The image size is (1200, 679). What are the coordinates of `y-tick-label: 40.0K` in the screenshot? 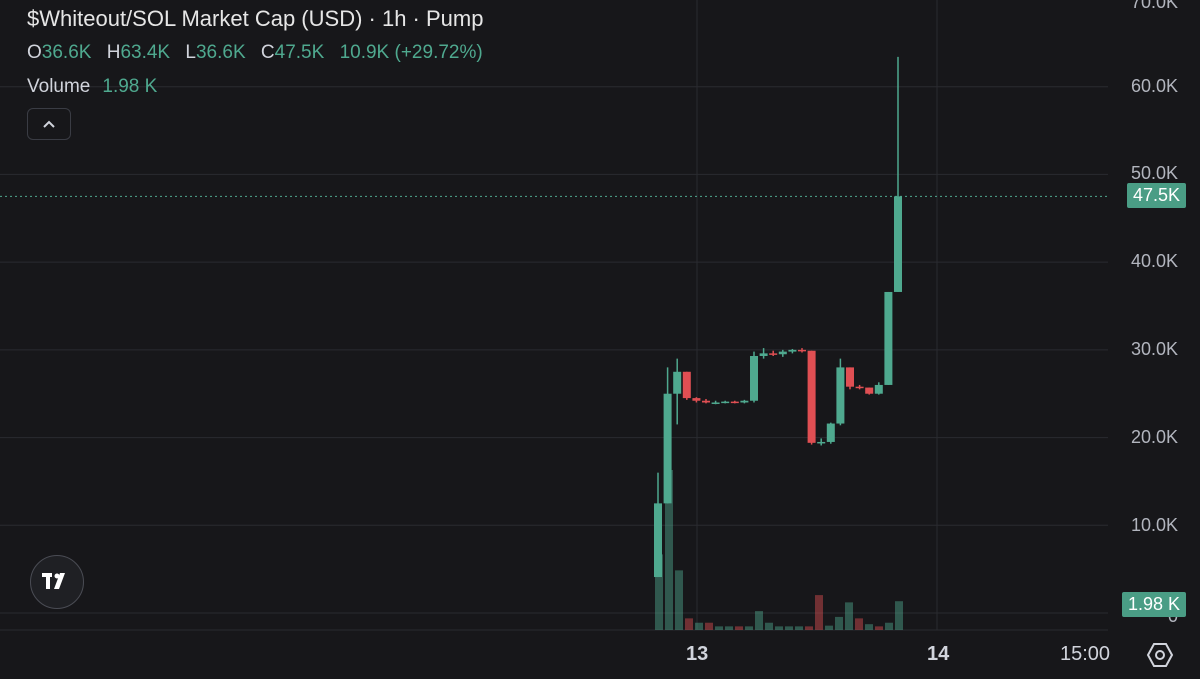 It's located at (1154, 261).